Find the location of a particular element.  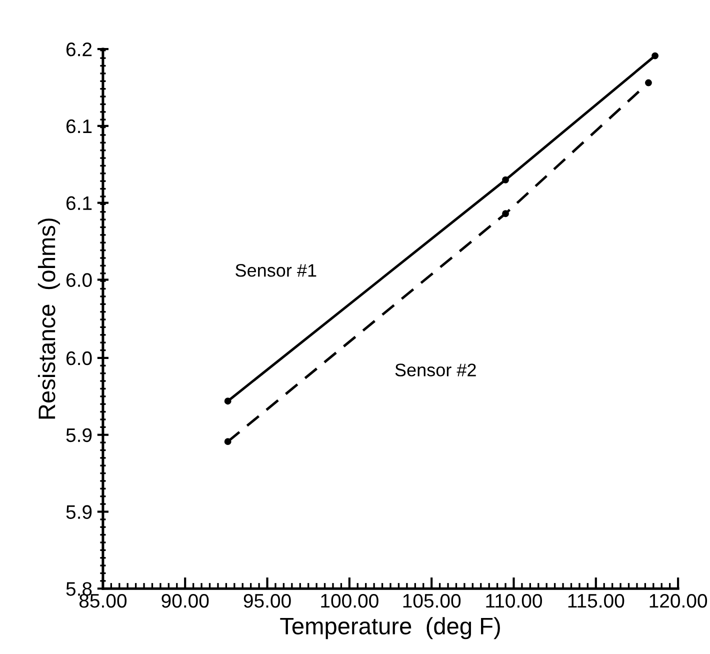

x-tick-label: 120.00 is located at coordinates (679, 601).